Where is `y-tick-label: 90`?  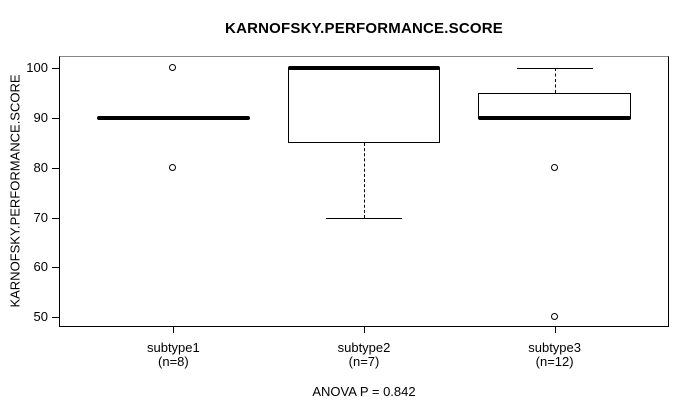 y-tick-label: 90 is located at coordinates (40, 117).